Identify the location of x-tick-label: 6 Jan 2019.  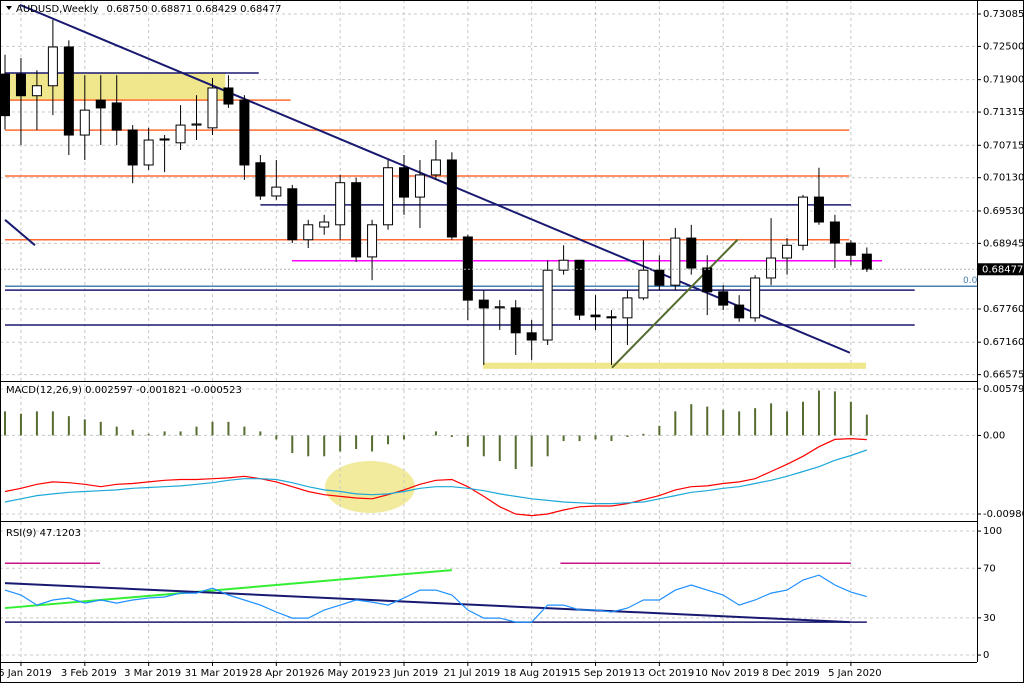
(26, 673).